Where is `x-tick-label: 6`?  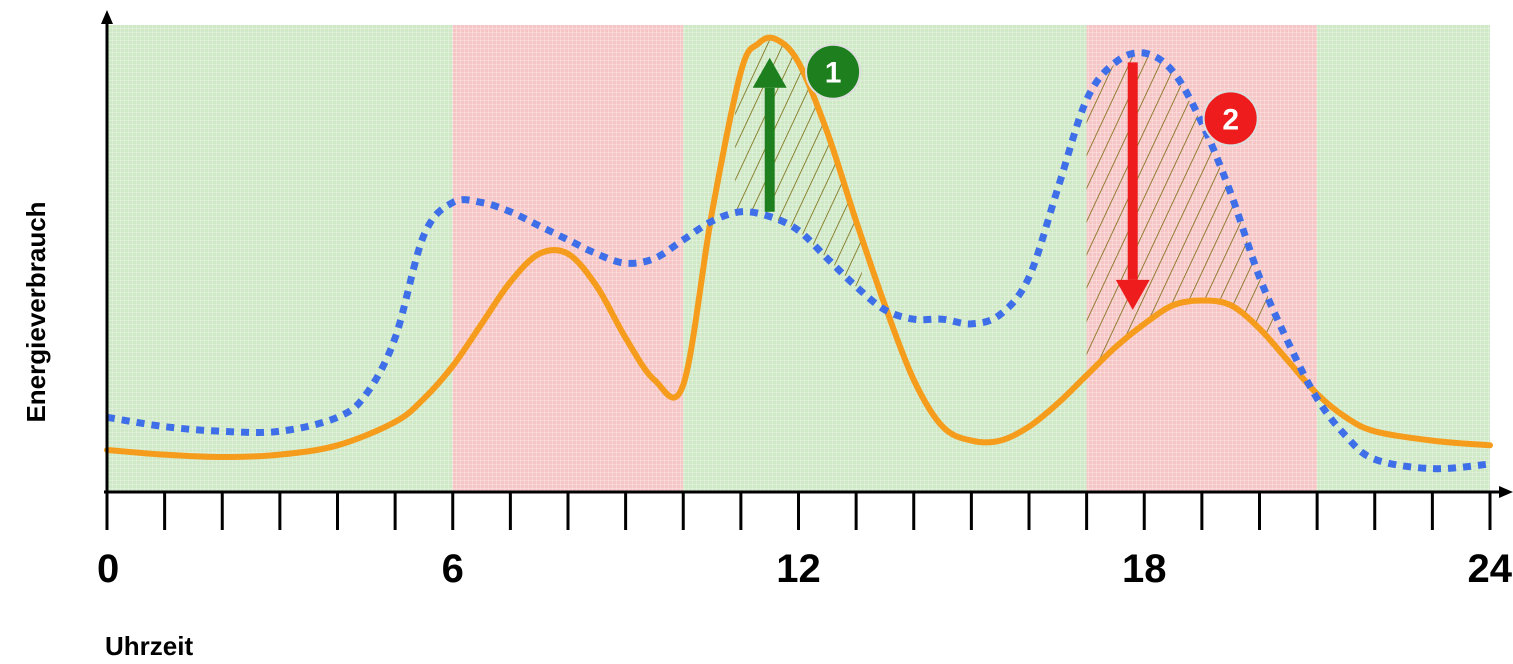 x-tick-label: 6 is located at coordinates (453, 569).